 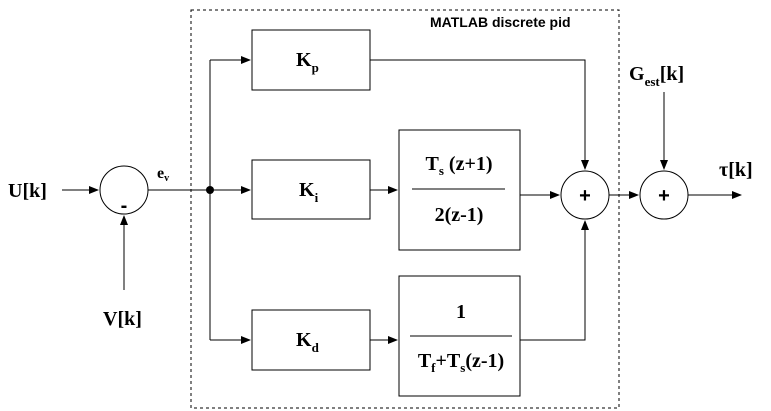 I want to click on ki-label: Ki, so click(x=309, y=192).